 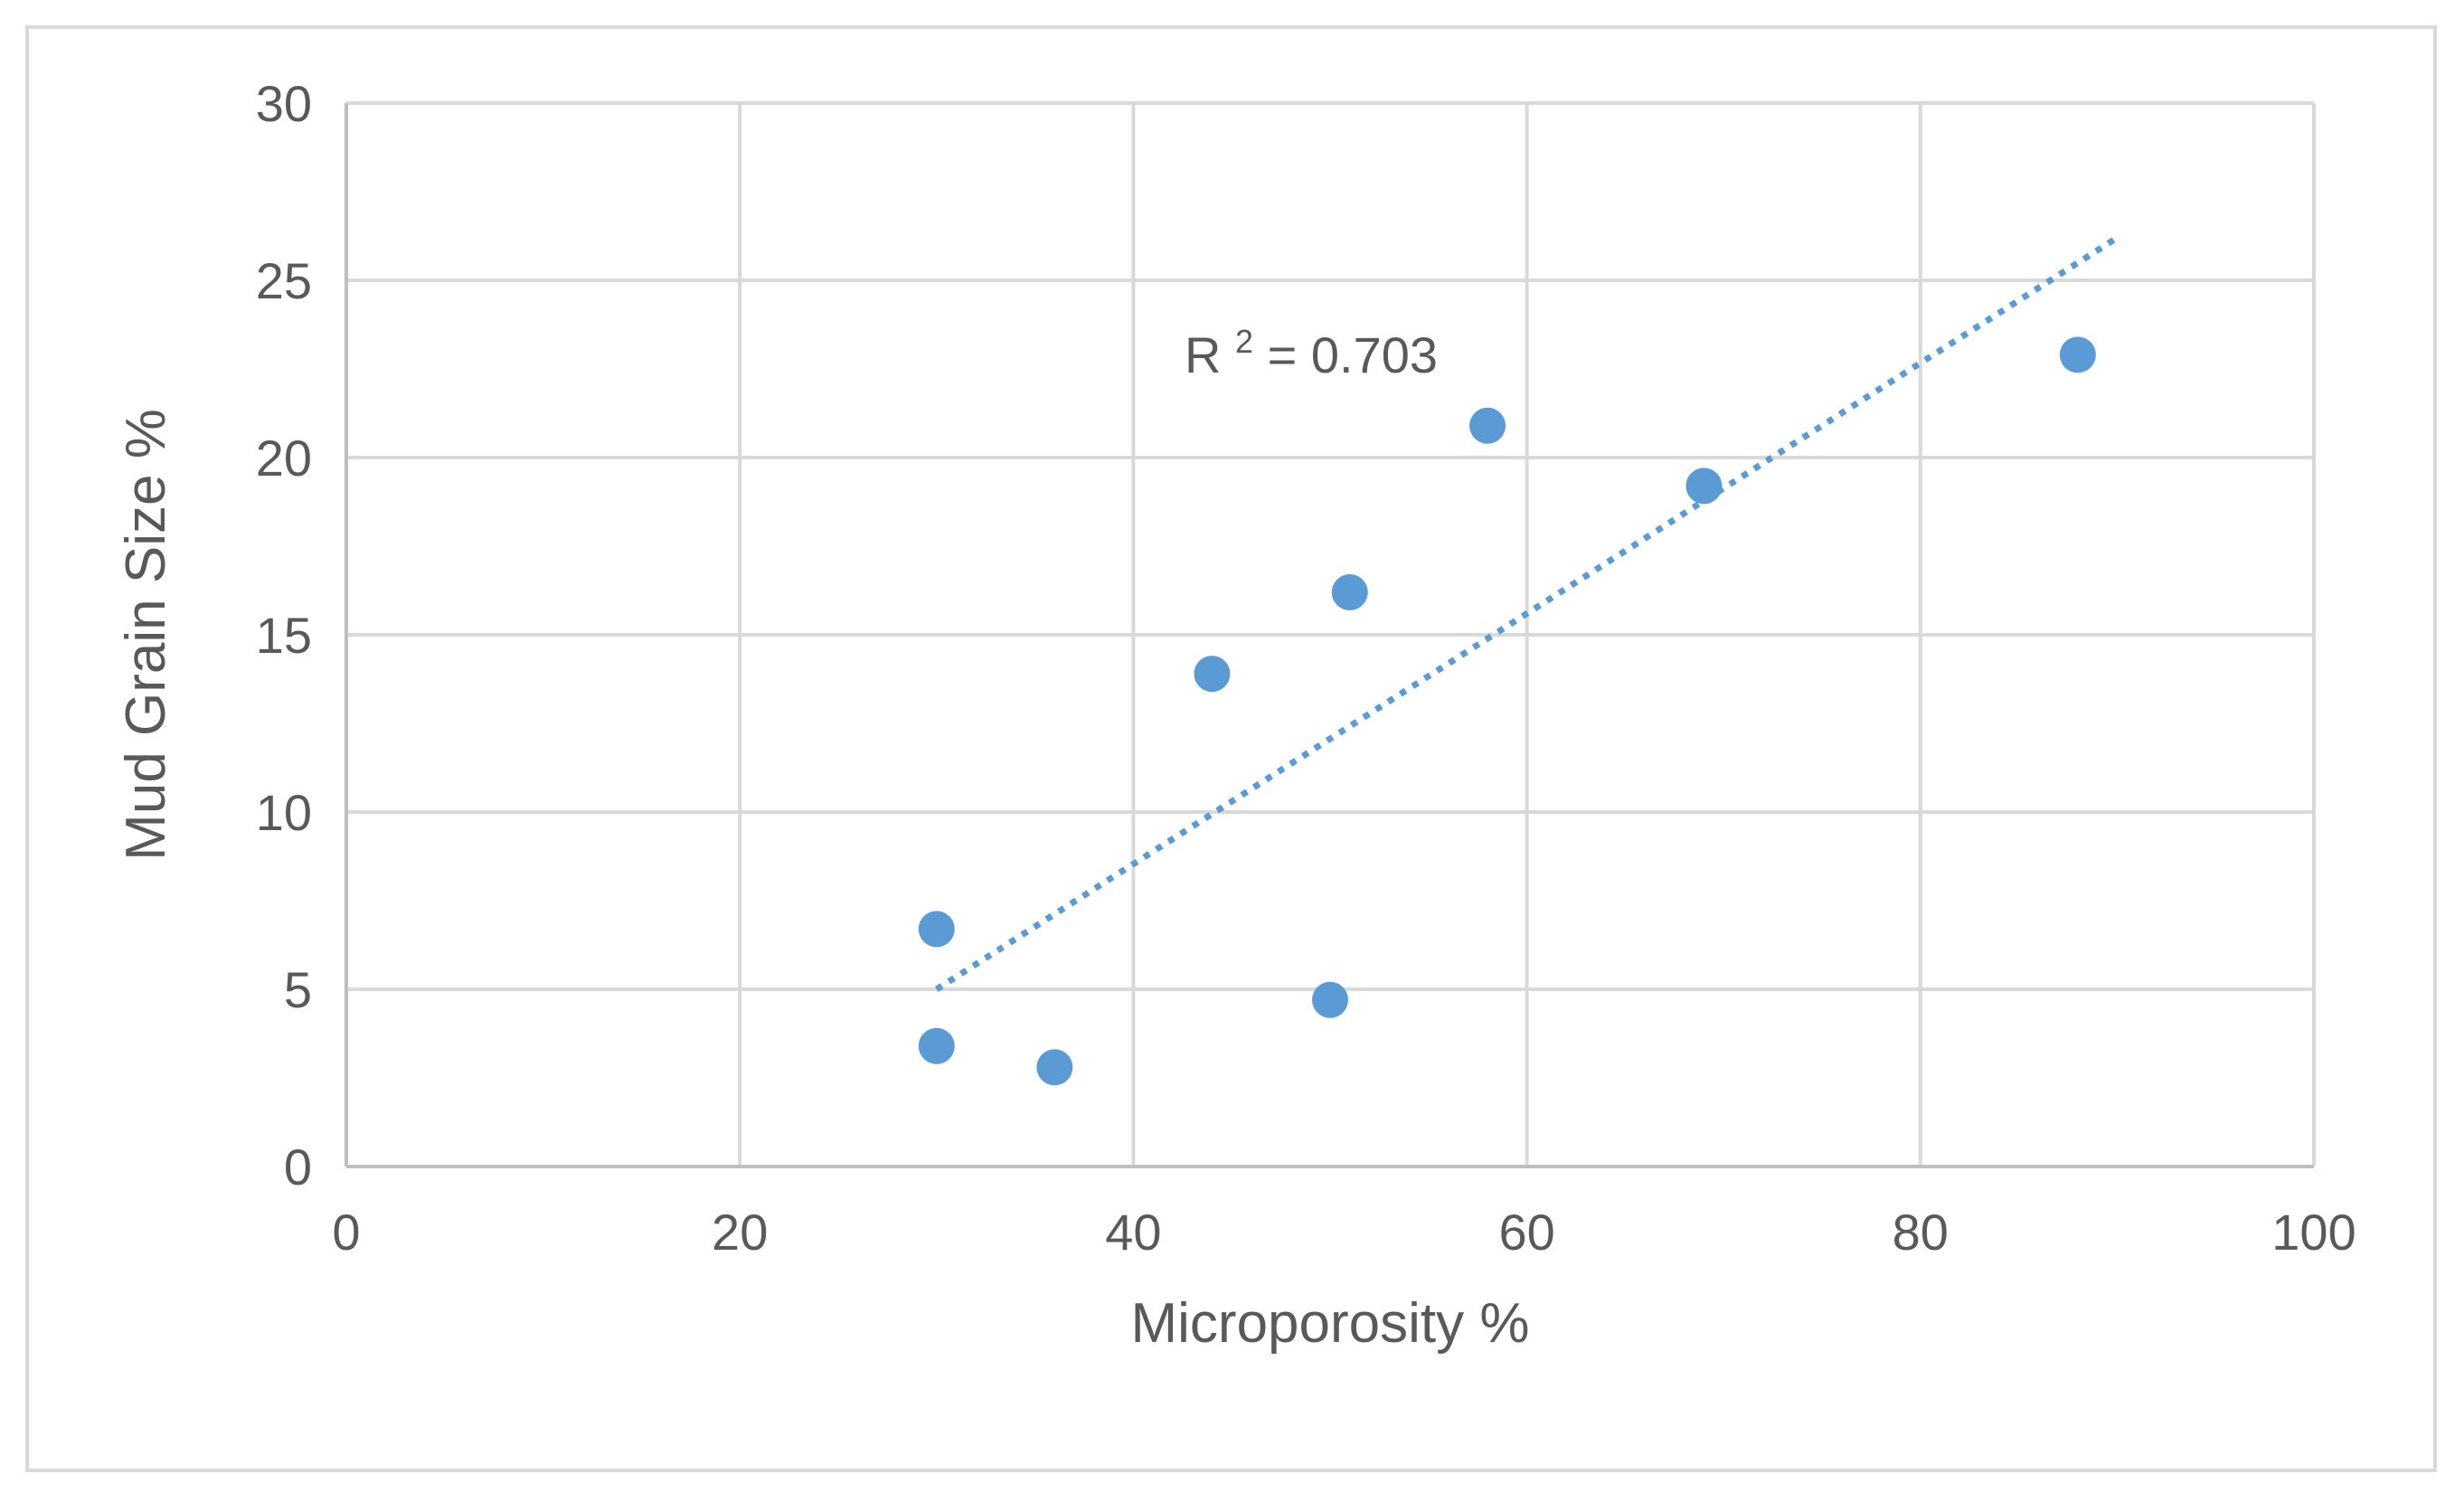 I want to click on r-squared-prefix: R, so click(x=1203, y=354).